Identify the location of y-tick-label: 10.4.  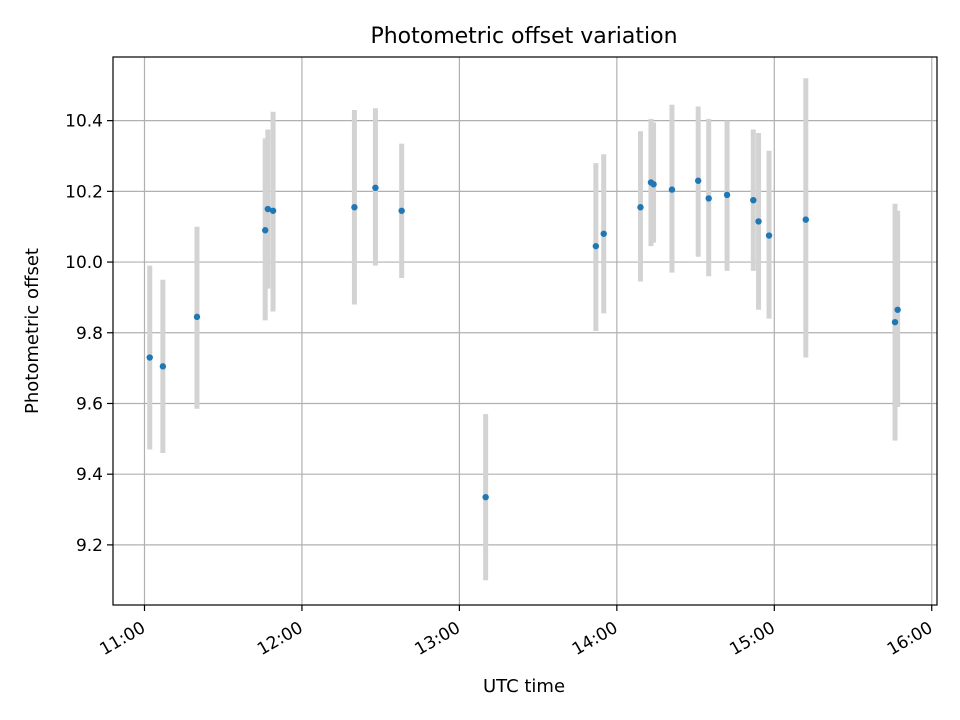
(84, 122).